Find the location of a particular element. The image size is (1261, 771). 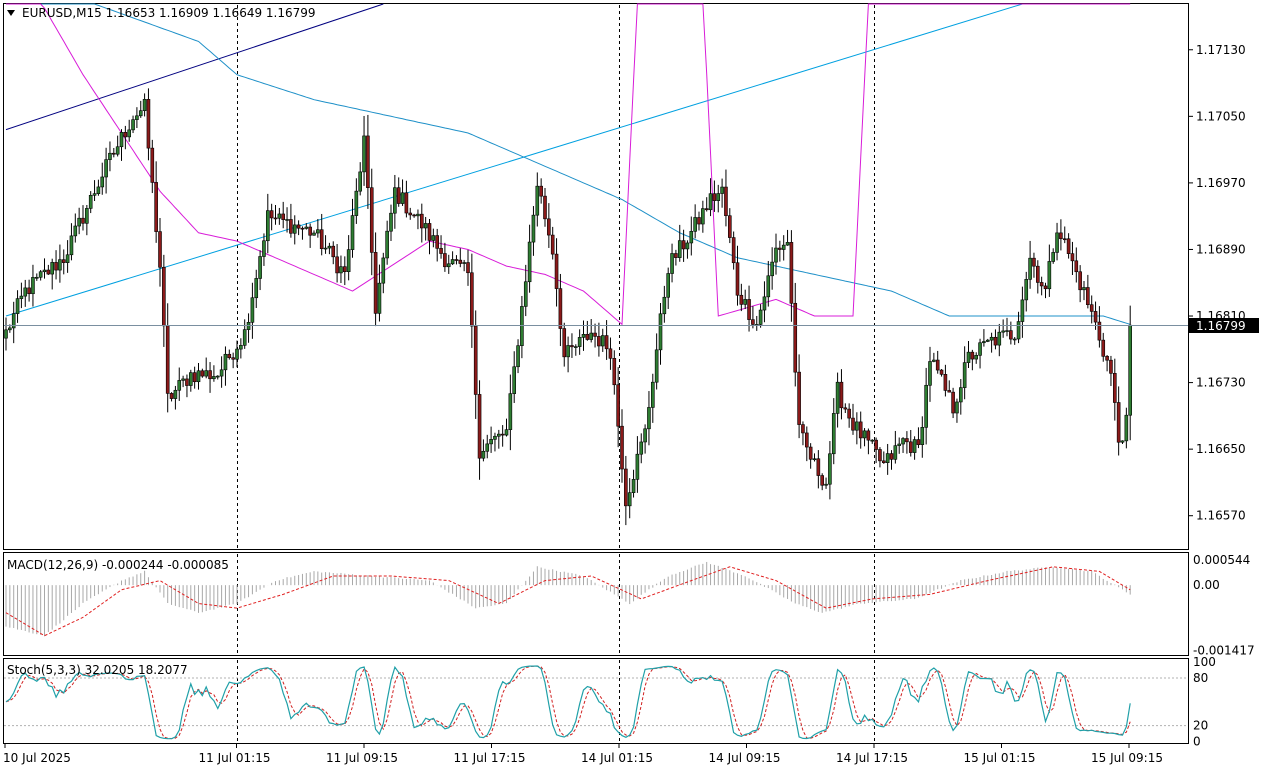

current-price-tag is located at coordinates (1224, 325).